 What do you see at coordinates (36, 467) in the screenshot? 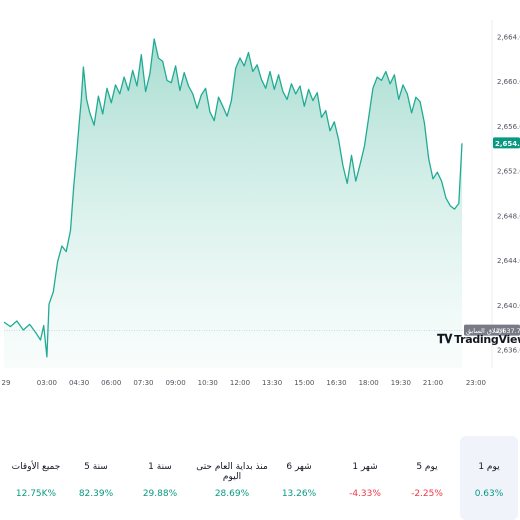
I see `period-label: جميع الأوقات` at bounding box center [36, 467].